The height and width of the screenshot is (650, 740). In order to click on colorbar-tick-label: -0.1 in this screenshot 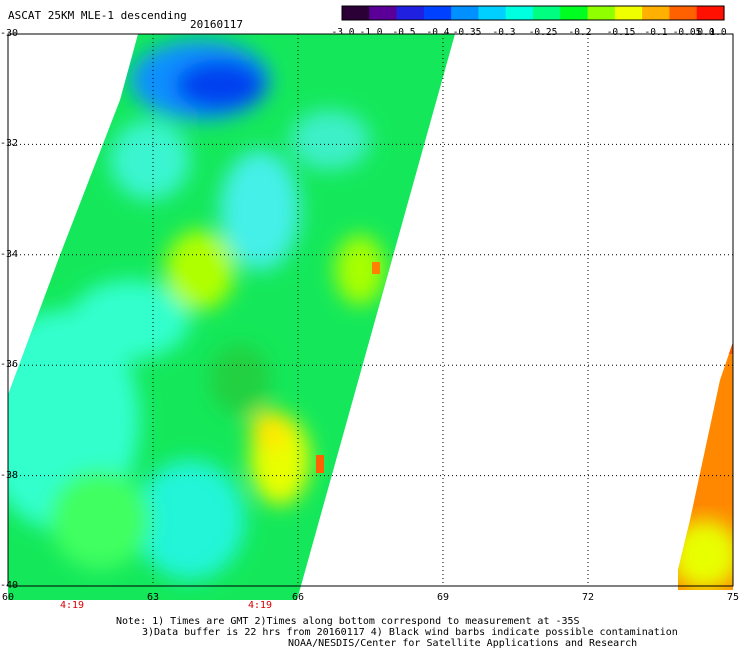, I will do `click(656, 32)`.